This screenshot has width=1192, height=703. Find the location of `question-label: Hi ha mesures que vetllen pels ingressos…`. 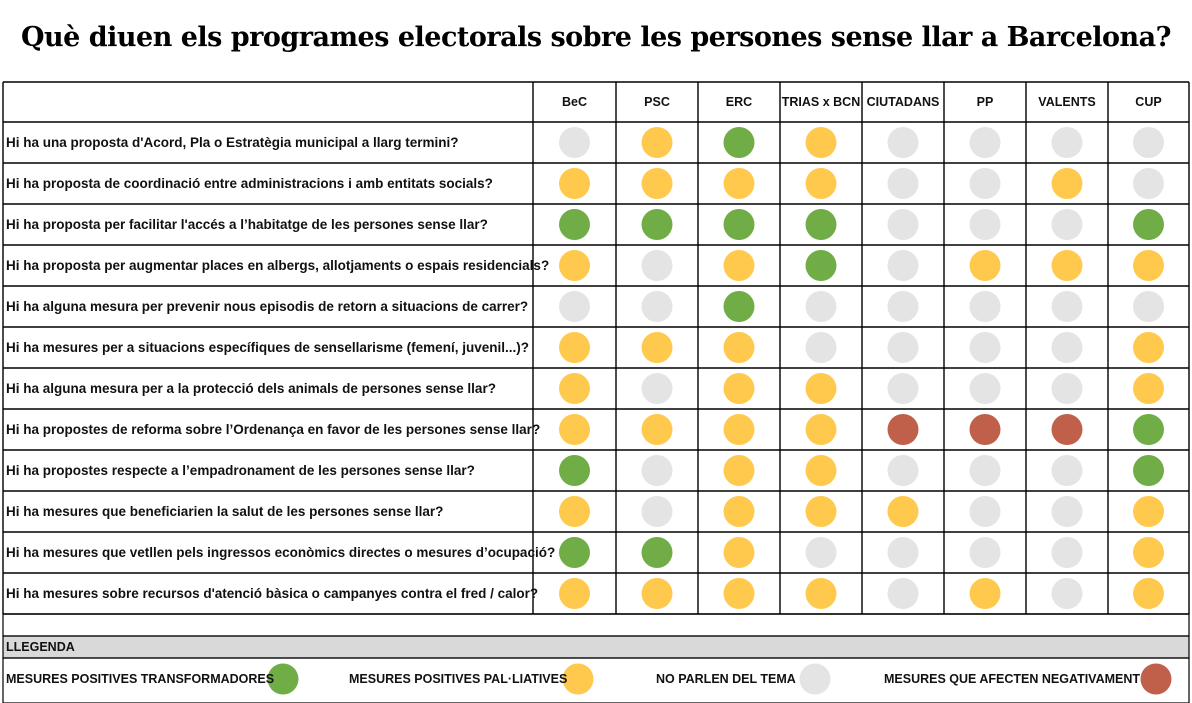

question-label: Hi ha mesures que vetllen pels ingressos… is located at coordinates (281, 552).